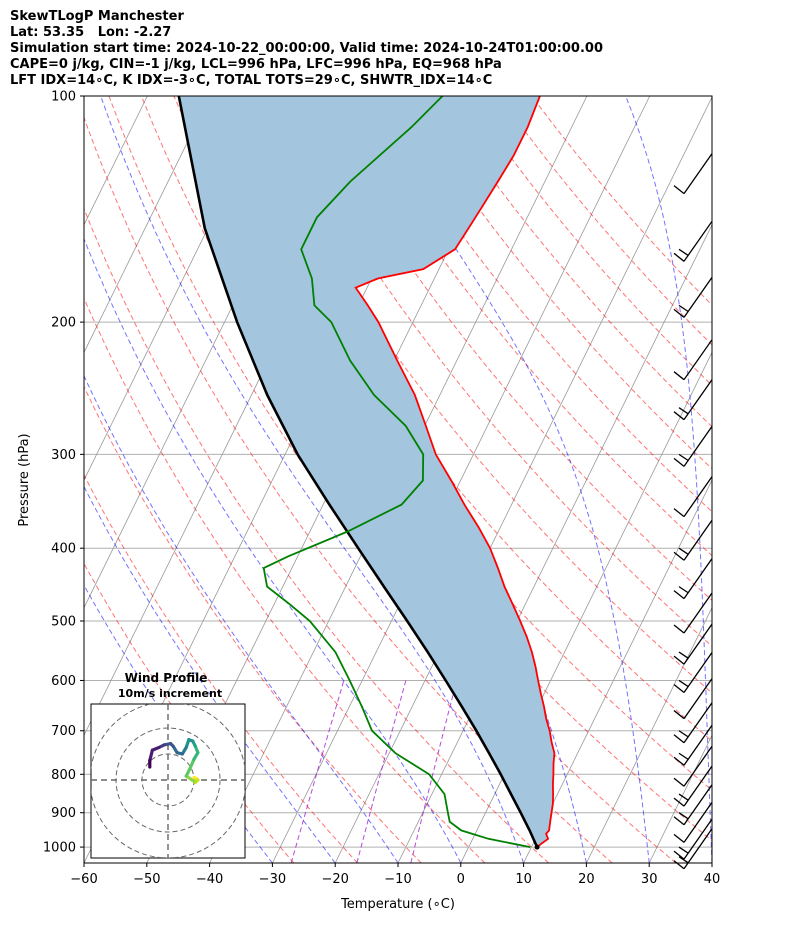 The image size is (794, 937). What do you see at coordinates (397, 904) in the screenshot?
I see `x-axis-label: Temperature (∘C)` at bounding box center [397, 904].